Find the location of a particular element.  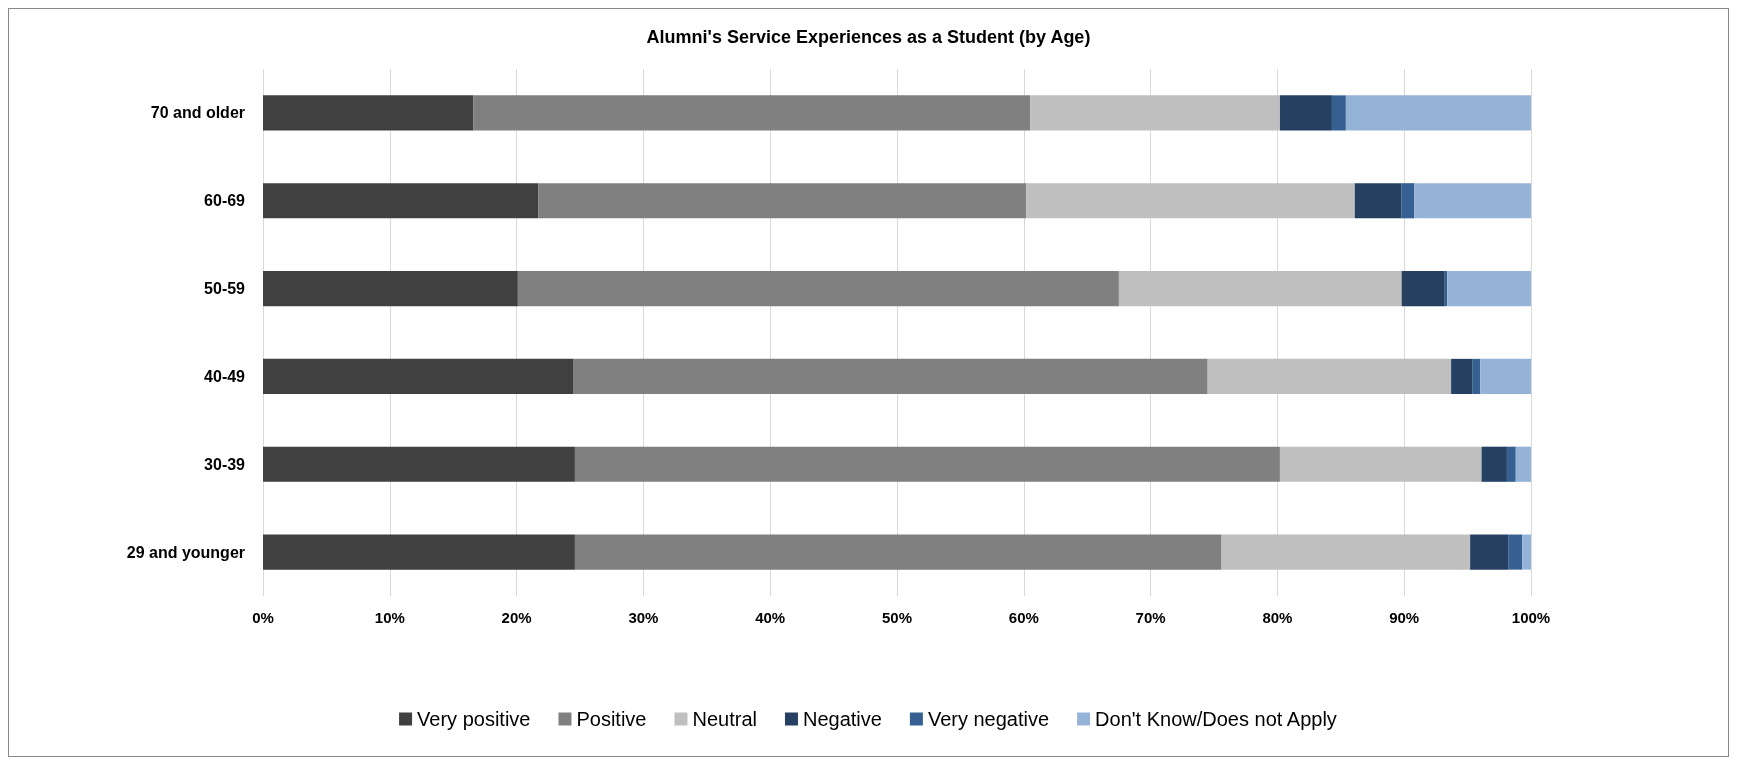

x-tick-label: 70% is located at coordinates (1150, 617).